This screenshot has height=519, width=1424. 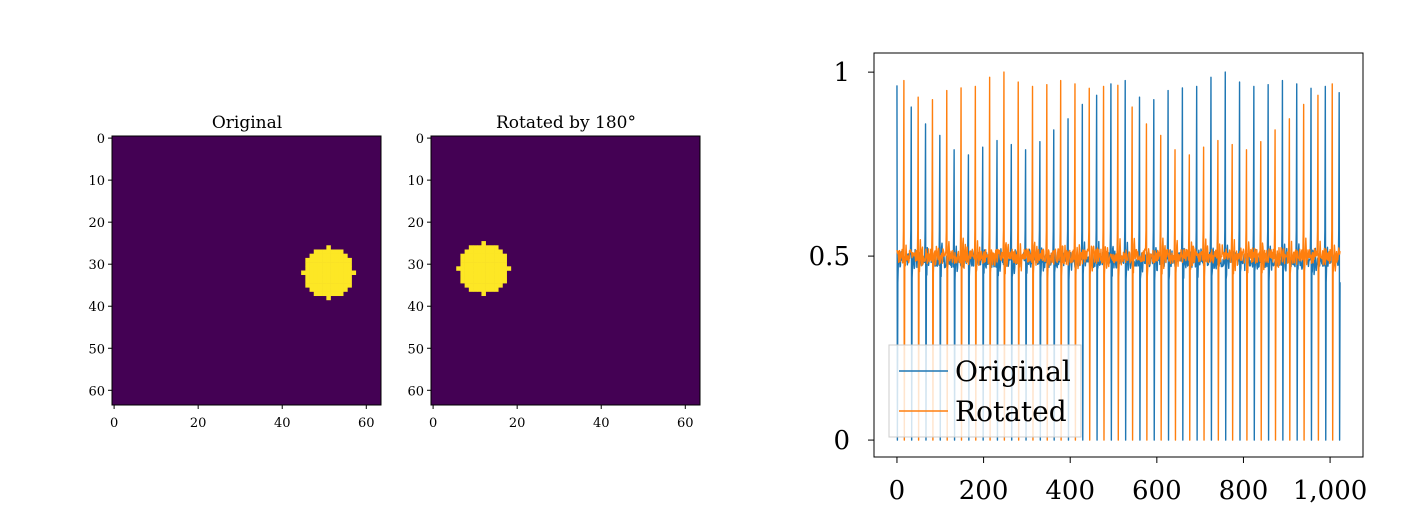 I want to click on legend-label: Original, so click(x=1013, y=371).